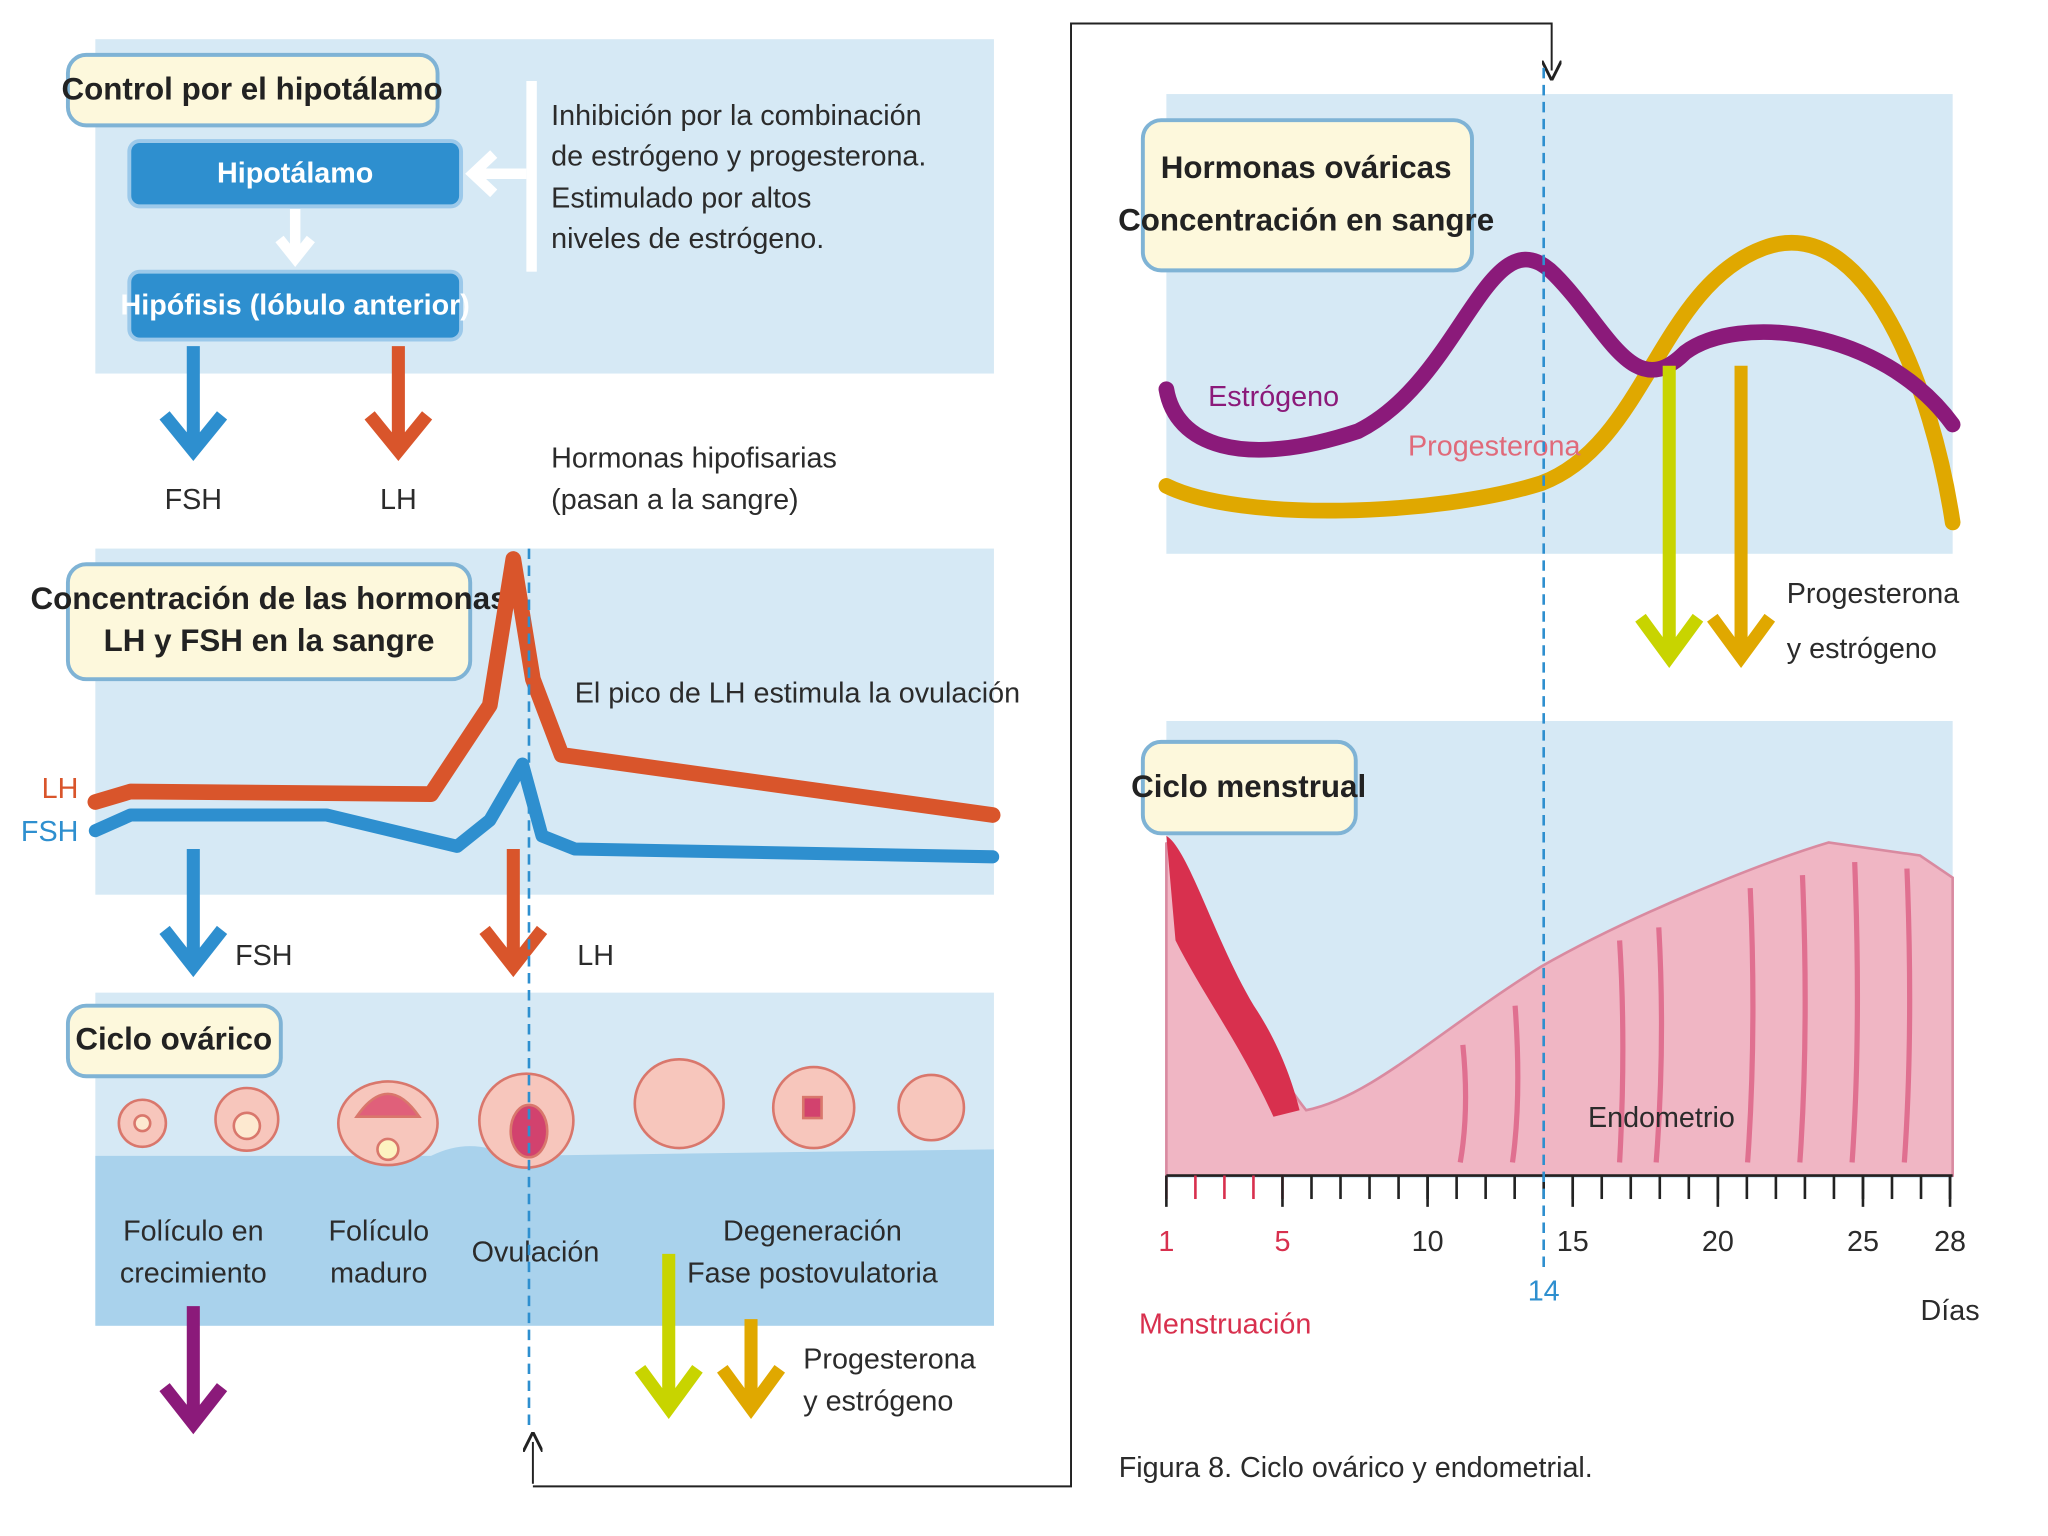 The image size is (2048, 1536). I want to click on tick-label: 5, so click(1282, 1242).